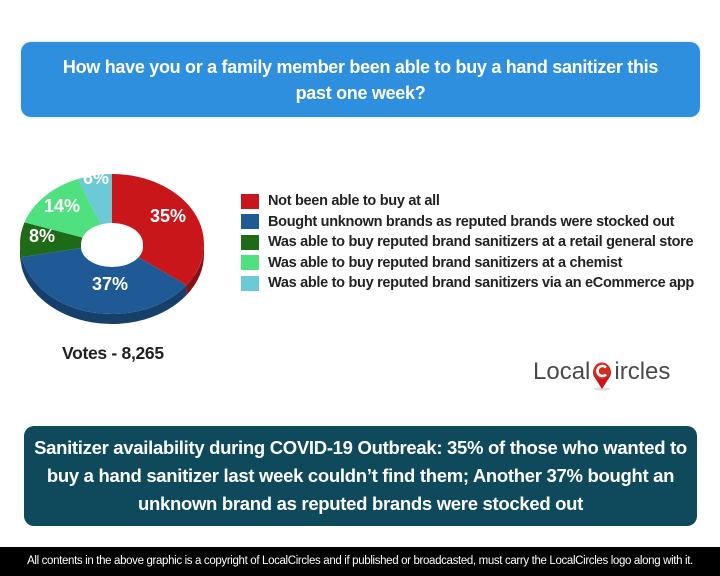 The image size is (720, 576). I want to click on donut-chart: 35% 37% 8% 14% 6%, so click(115, 245).